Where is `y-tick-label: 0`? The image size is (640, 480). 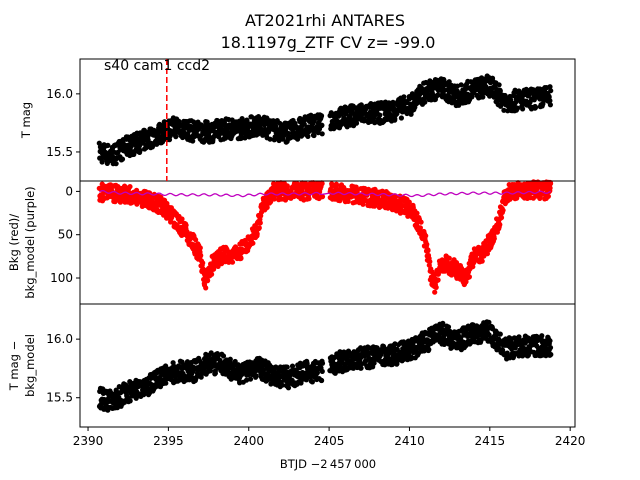
y-tick-label: 0 is located at coordinates (69, 191).